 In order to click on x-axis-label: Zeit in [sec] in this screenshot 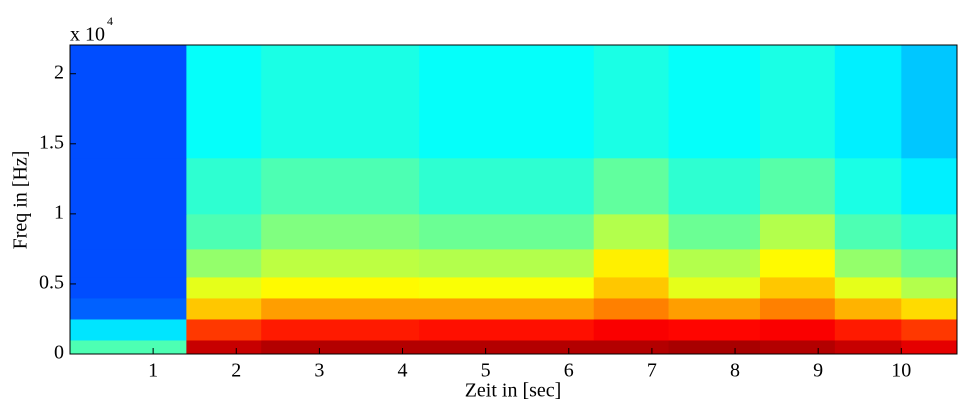, I will do `click(513, 391)`.